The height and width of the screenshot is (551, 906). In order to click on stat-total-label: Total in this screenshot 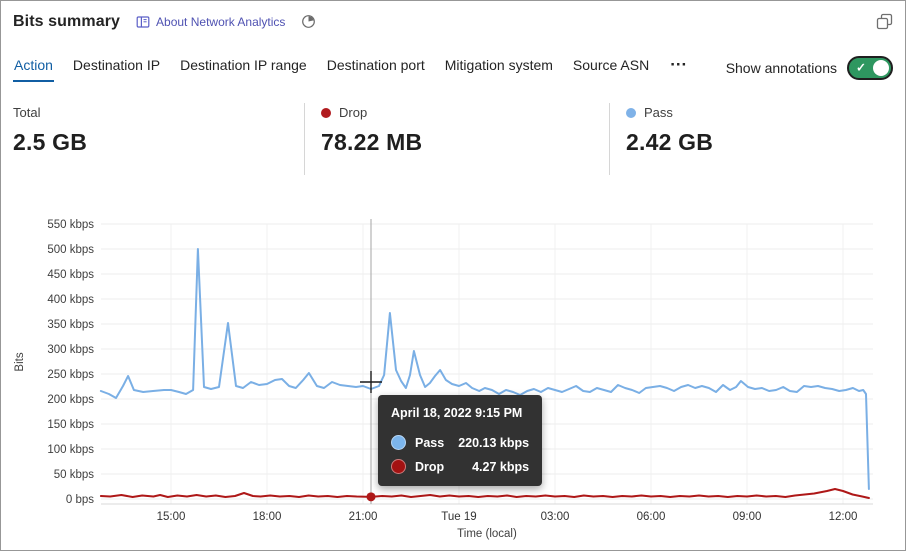, I will do `click(27, 112)`.